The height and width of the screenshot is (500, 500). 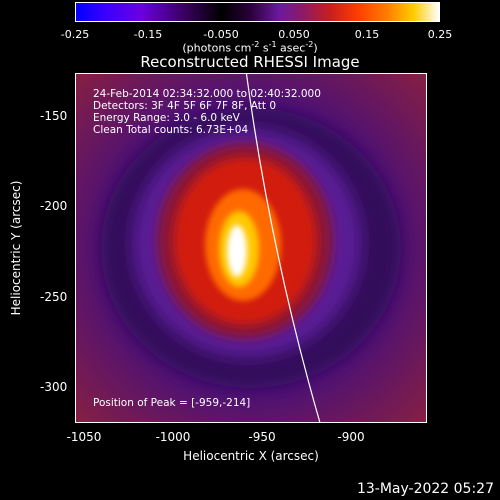 What do you see at coordinates (54, 297) in the screenshot?
I see `y-tick-label: -250` at bounding box center [54, 297].